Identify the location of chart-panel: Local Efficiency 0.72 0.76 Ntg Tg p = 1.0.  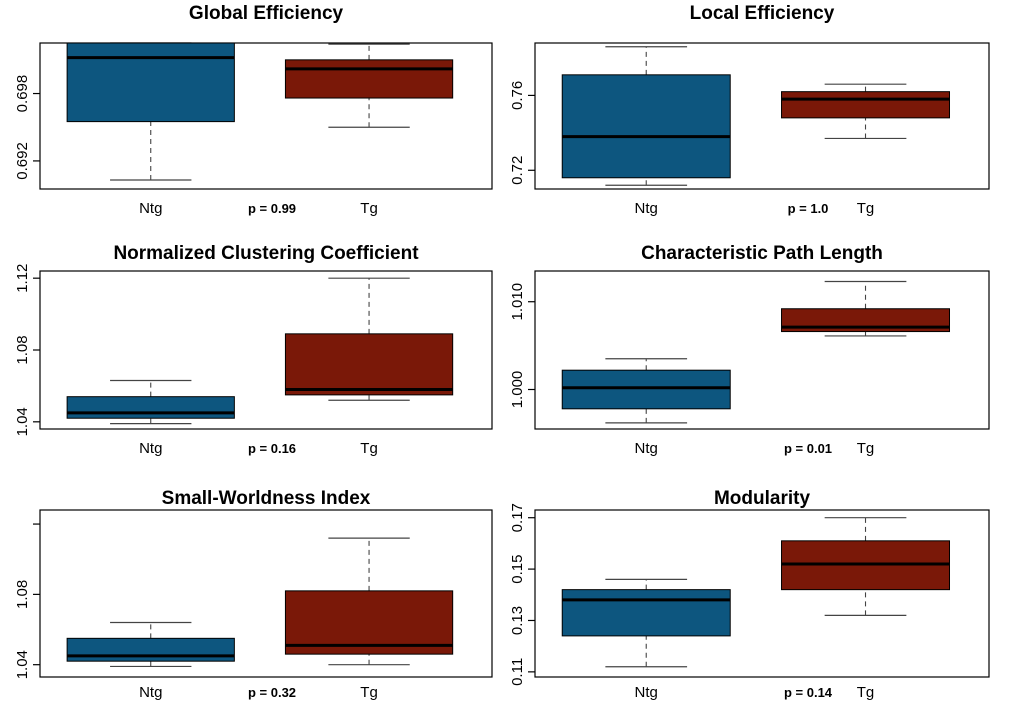
(749, 110).